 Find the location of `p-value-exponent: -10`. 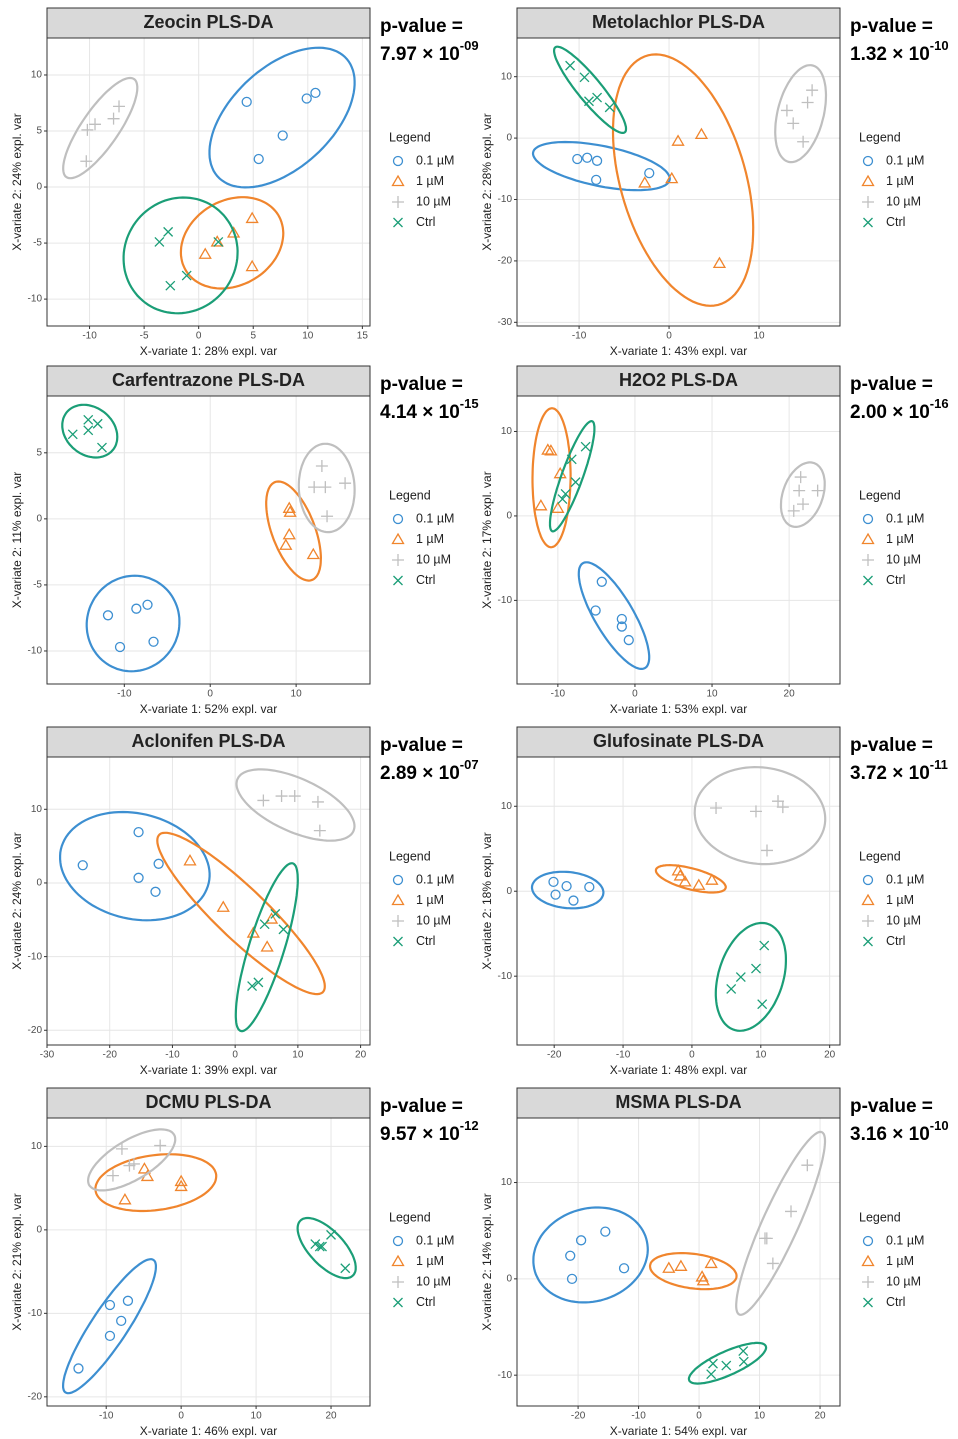

p-value-exponent: -10 is located at coordinates (939, 1125).